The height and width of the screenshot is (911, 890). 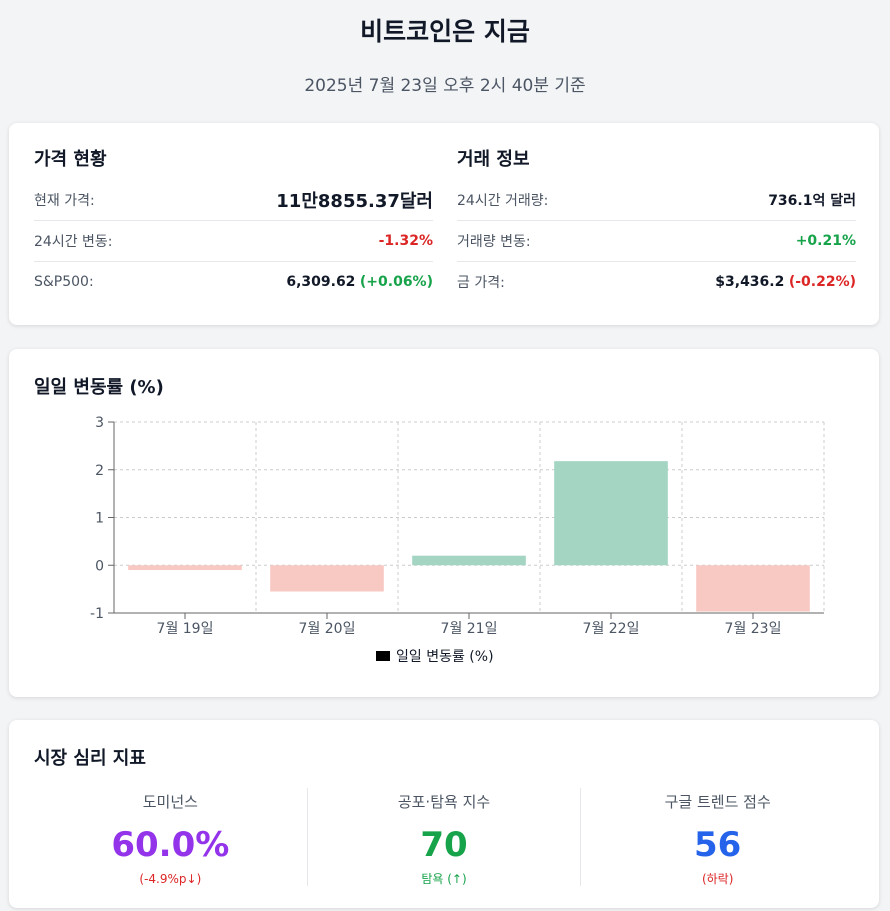 What do you see at coordinates (753, 629) in the screenshot?
I see `x-tick-label: 7월 23일` at bounding box center [753, 629].